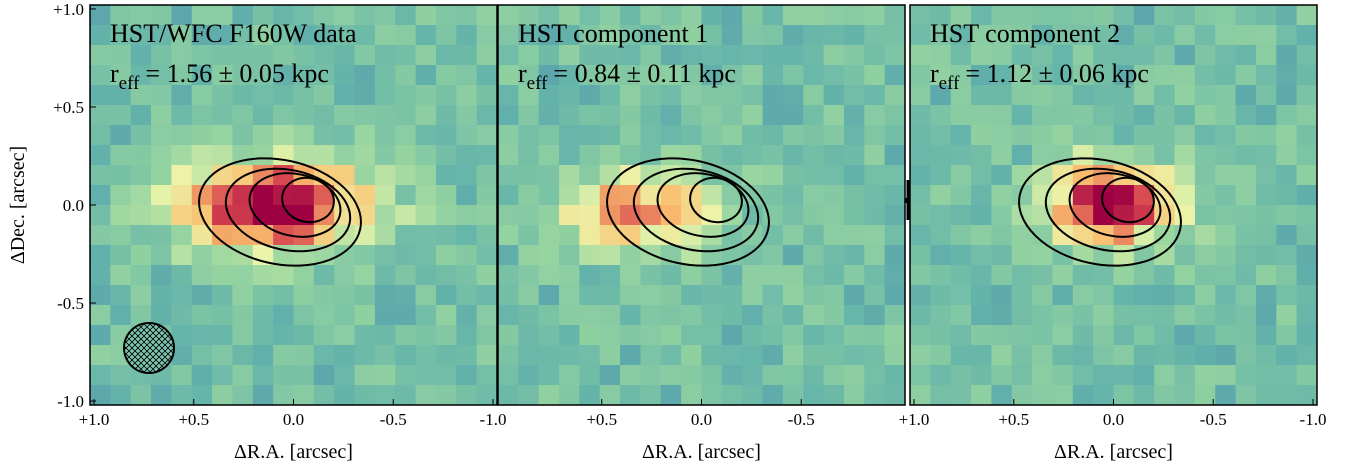 This screenshot has height=474, width=1354. I want to click on y-tick-label: -0.5, so click(70, 303).